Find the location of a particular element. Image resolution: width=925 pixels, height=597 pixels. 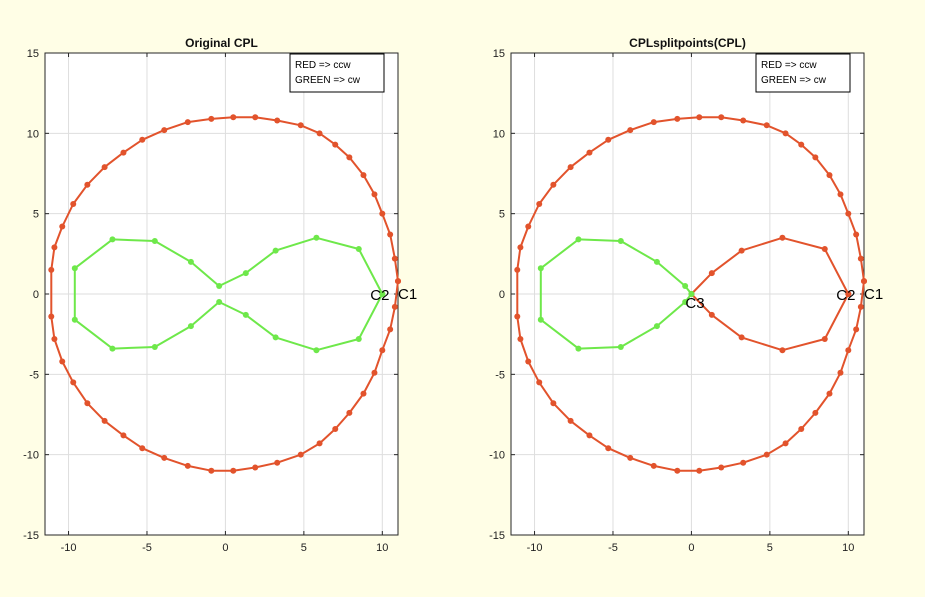

x-tick-label: -5 is located at coordinates (613, 548).